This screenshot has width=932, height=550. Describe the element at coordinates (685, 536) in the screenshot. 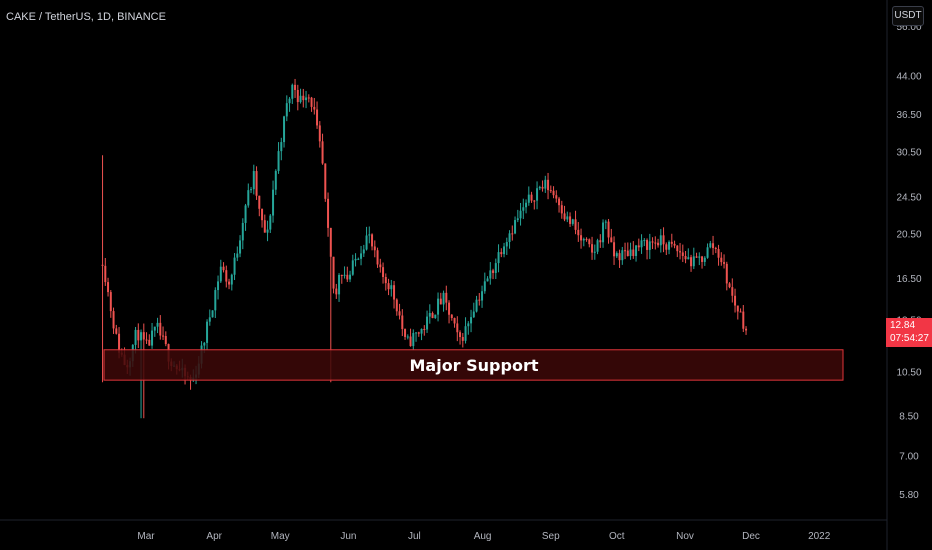

I see `time-tick-label: Nov` at that location.